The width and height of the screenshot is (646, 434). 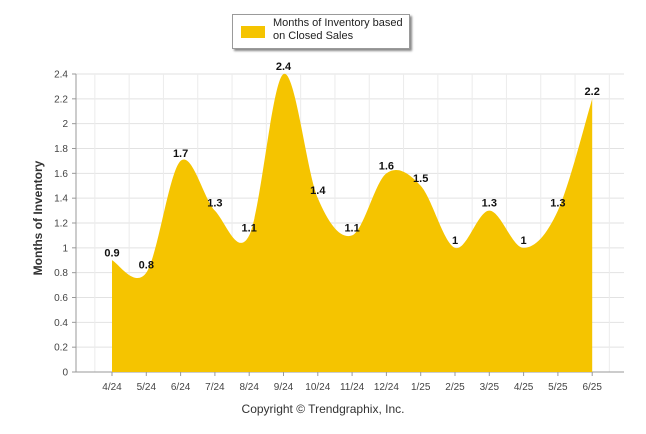 I want to click on y-tick-label: 0.4, so click(x=61, y=323).